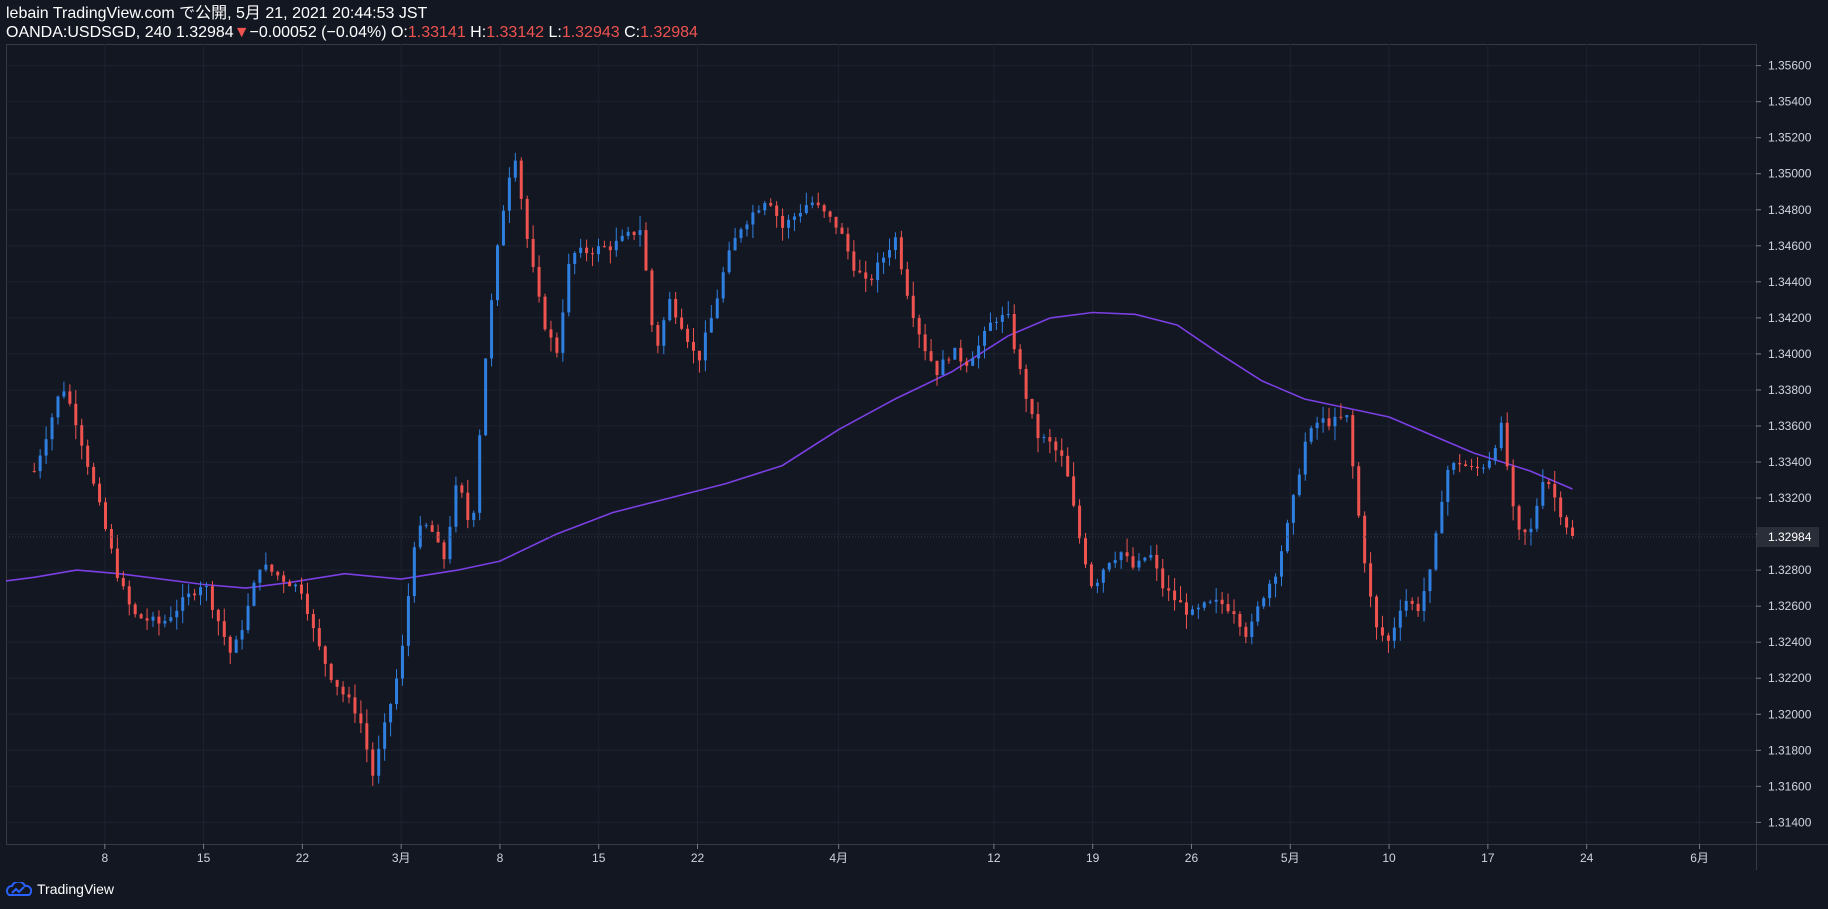 This screenshot has width=1828, height=909. I want to click on time-axis: 8 15 22 3月 8 15 22 4月 12 19 26 5月 10 17 24 6月, so click(905, 854).